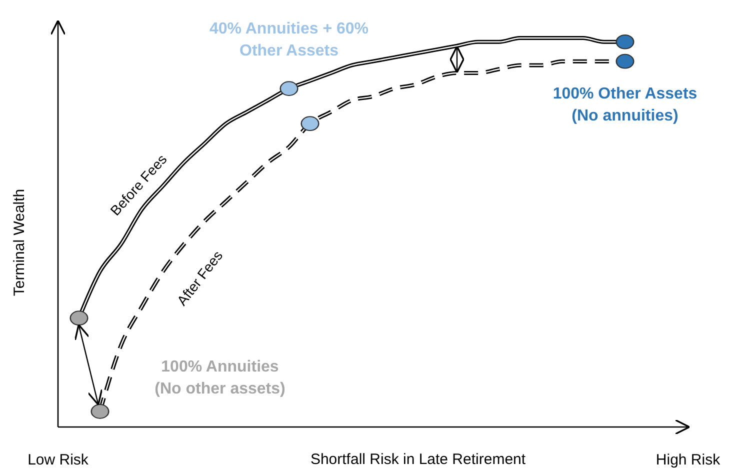  What do you see at coordinates (688, 460) in the screenshot?
I see `x-tick-label: High Risk` at bounding box center [688, 460].